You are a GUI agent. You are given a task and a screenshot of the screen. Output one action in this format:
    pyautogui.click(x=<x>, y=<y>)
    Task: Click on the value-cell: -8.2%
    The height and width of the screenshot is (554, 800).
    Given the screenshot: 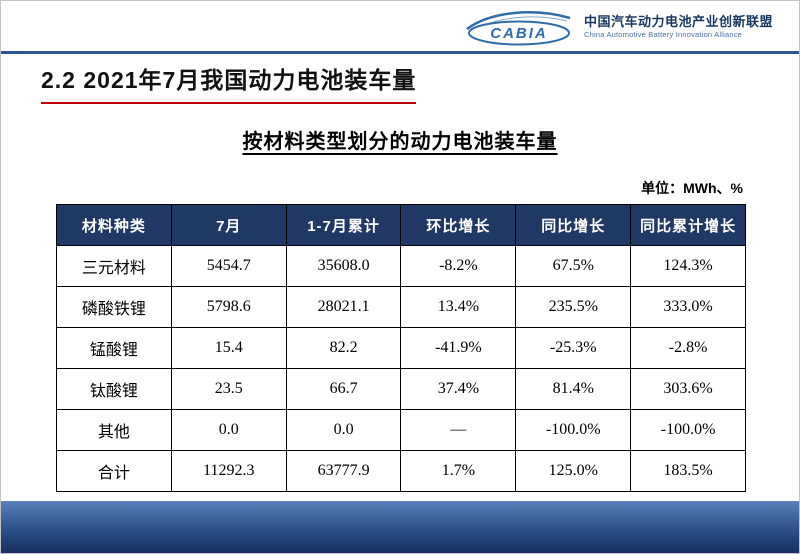 What is the action you would take?
    pyautogui.click(x=458, y=266)
    